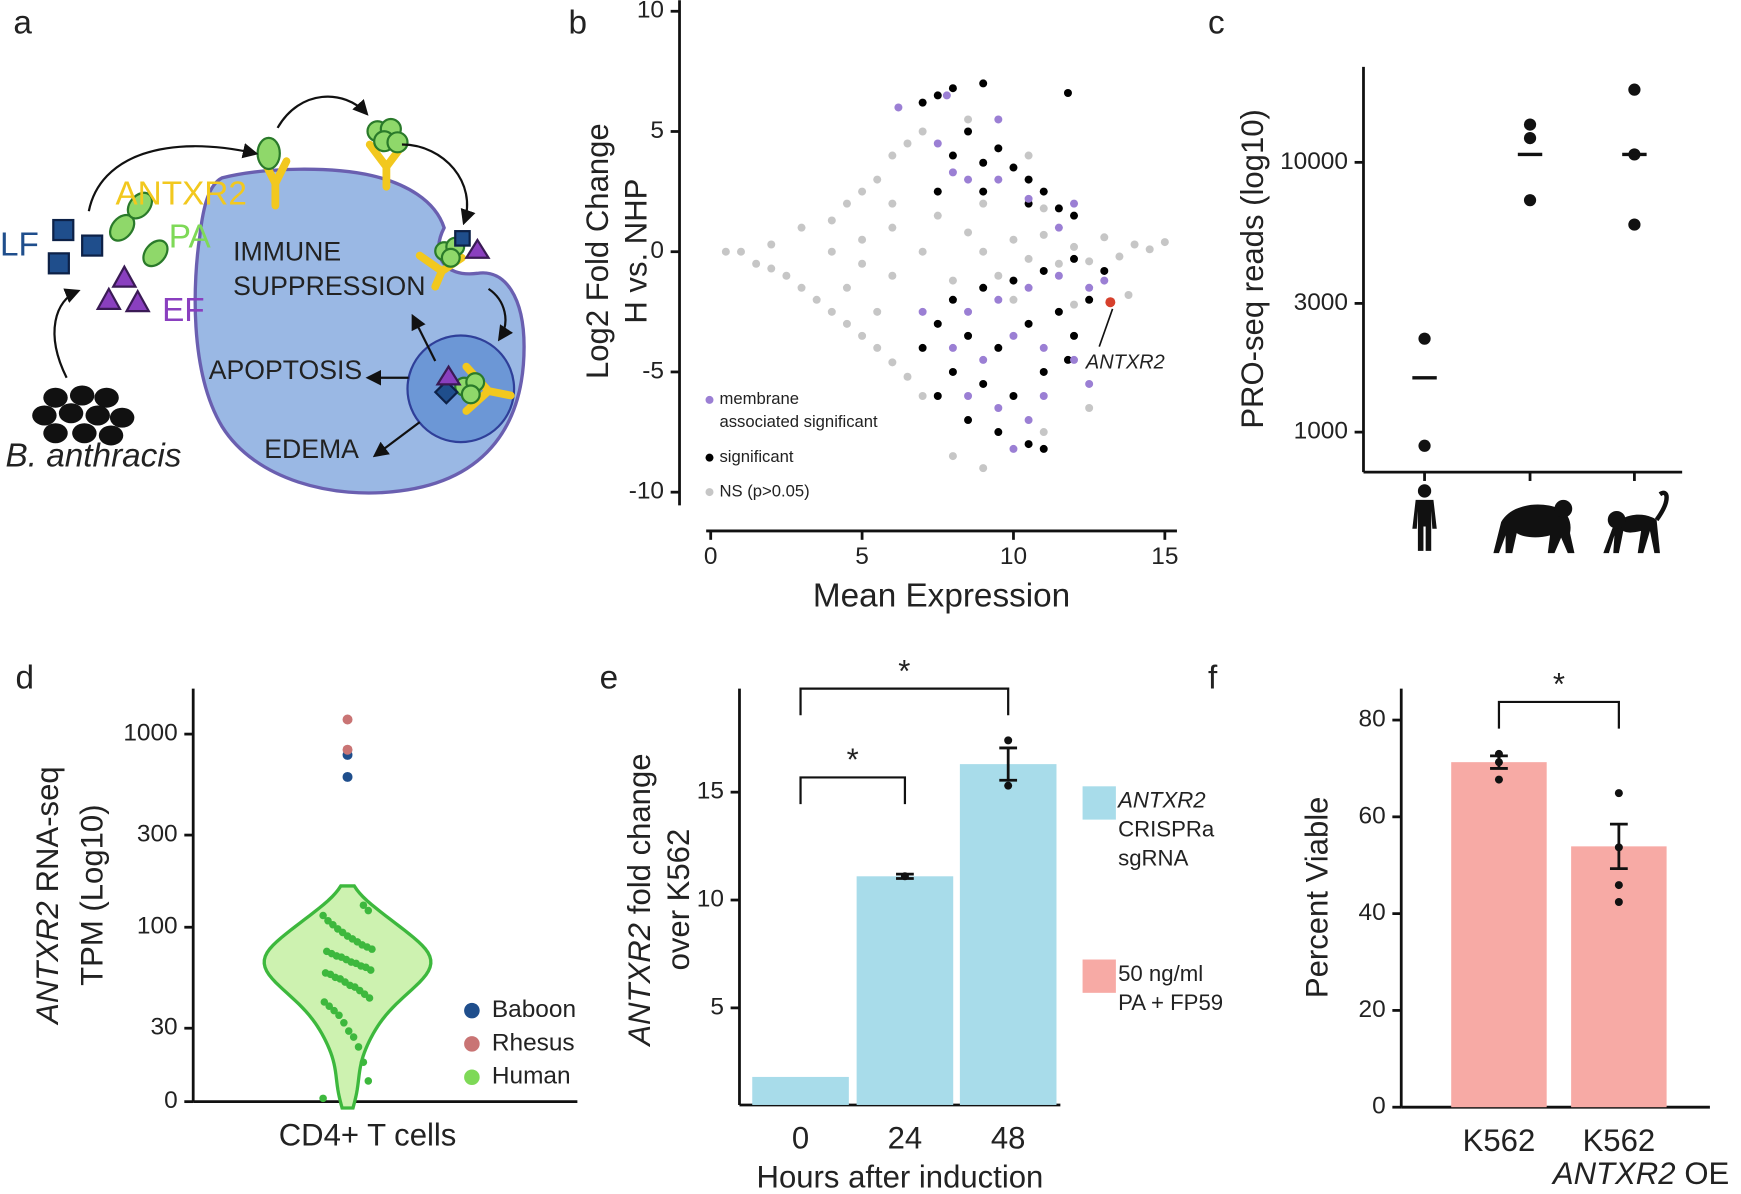 Image resolution: width=1741 pixels, height=1194 pixels. I want to click on y-axis-label: ANTXR2 RNA-seq, so click(47, 896).